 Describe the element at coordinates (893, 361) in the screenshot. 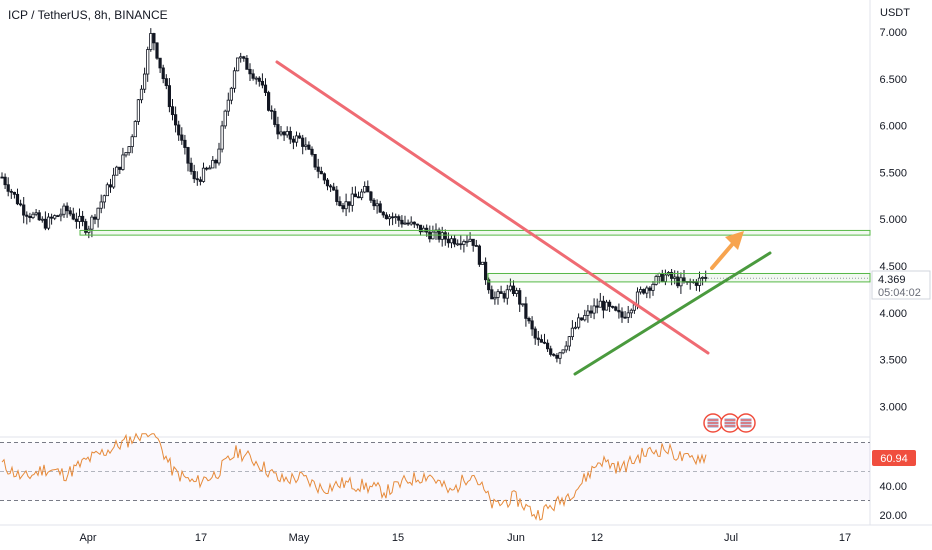

I see `price-tick-label: 3.500` at that location.